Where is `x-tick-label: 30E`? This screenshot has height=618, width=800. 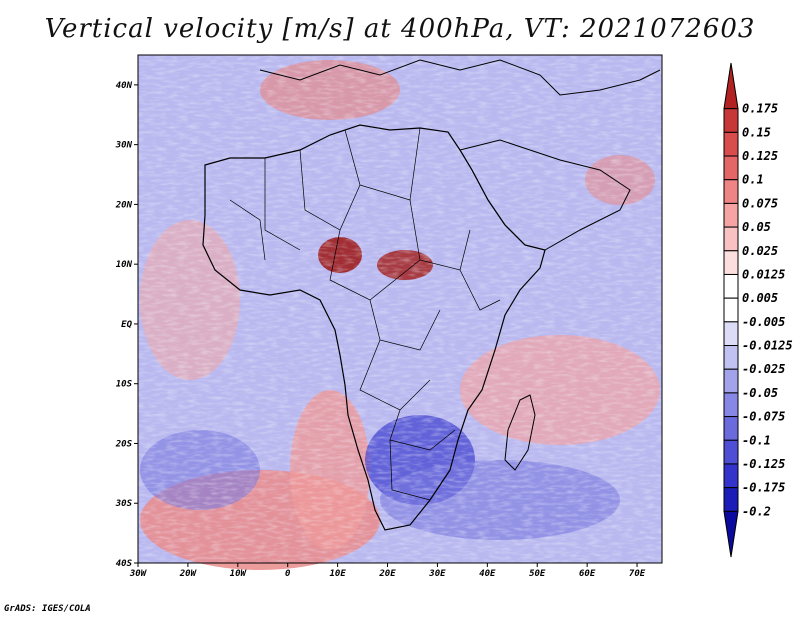
x-tick-label: 30E is located at coordinates (437, 574).